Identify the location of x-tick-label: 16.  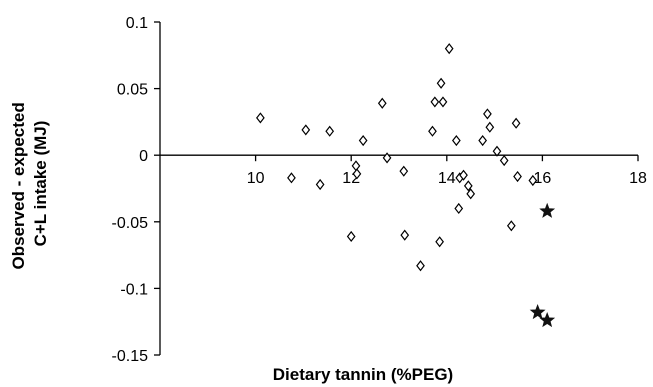
(543, 178).